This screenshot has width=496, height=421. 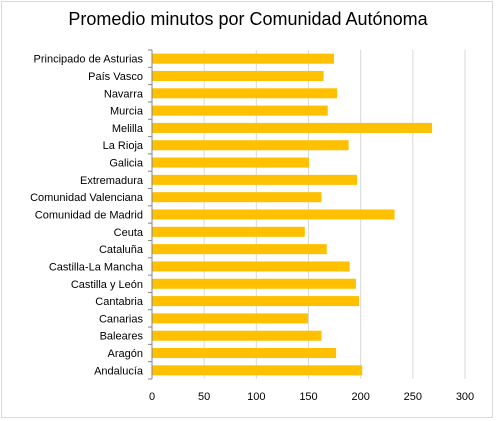 I want to click on category-label-2: Navarra, so click(x=124, y=94).